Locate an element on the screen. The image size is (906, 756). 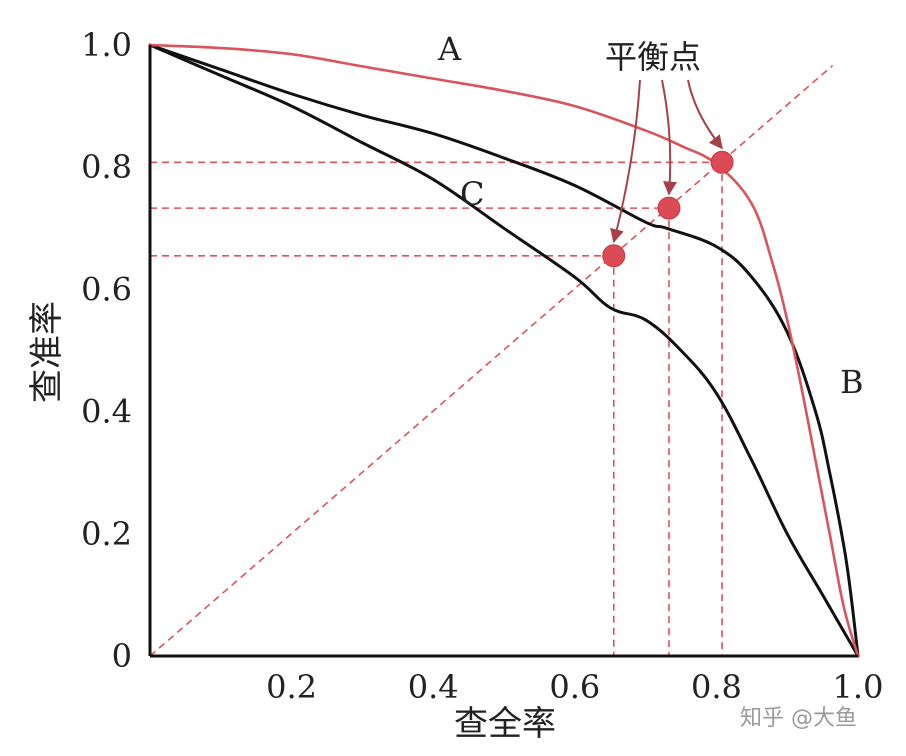
points-layer is located at coordinates (668, 209).